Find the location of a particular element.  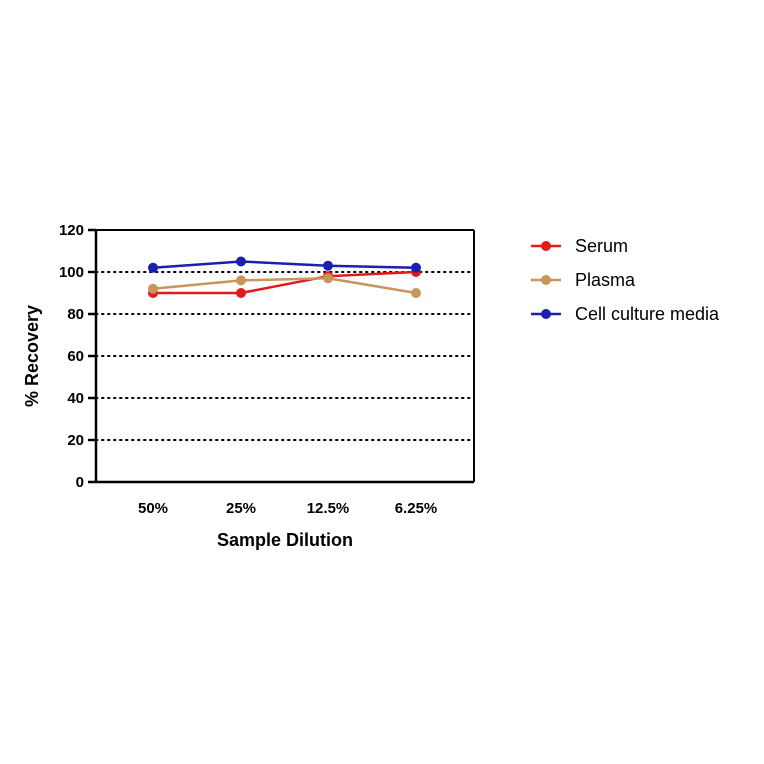

x-axis-title: Sample Dilution is located at coordinates (285, 540).